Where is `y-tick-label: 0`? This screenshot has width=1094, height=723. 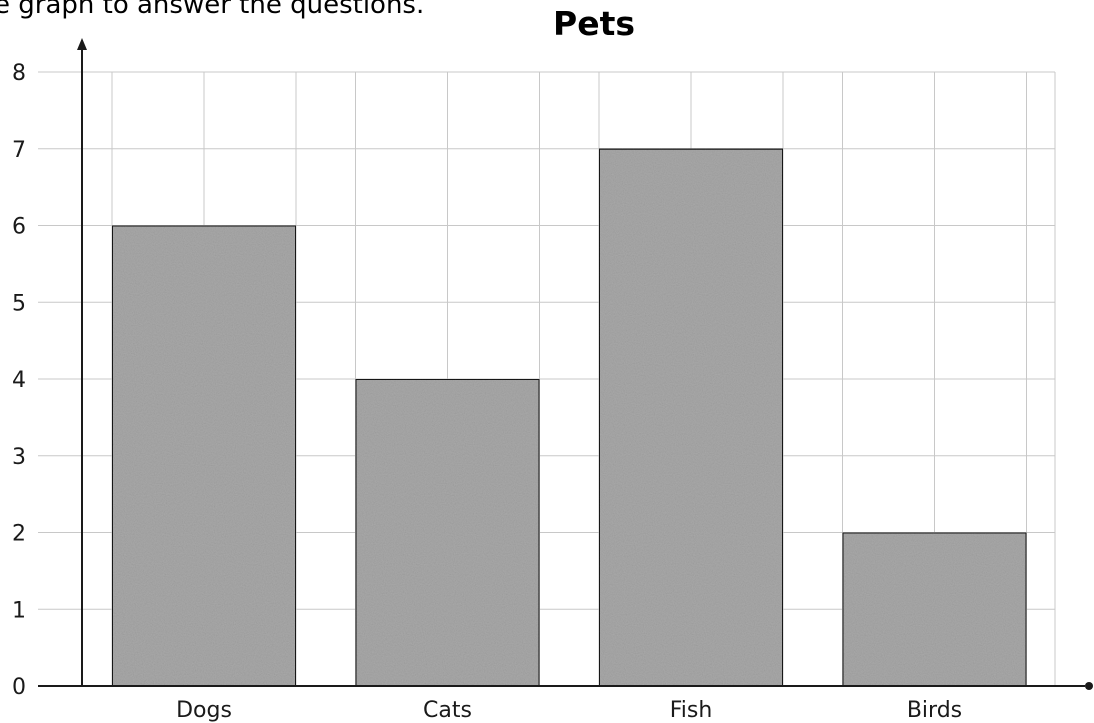
y-tick-label: 0 is located at coordinates (19, 687).